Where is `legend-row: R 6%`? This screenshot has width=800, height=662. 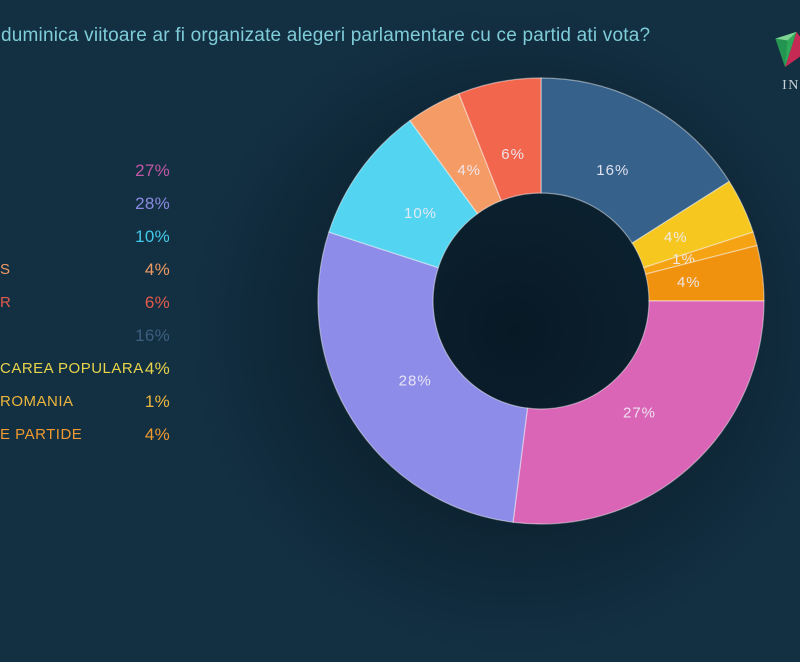 legend-row: R 6% is located at coordinates (85, 302).